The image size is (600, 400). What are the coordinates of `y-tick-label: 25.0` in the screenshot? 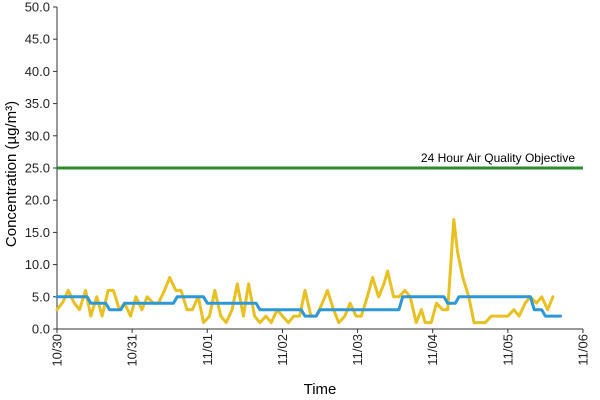 It's located at (37, 168).